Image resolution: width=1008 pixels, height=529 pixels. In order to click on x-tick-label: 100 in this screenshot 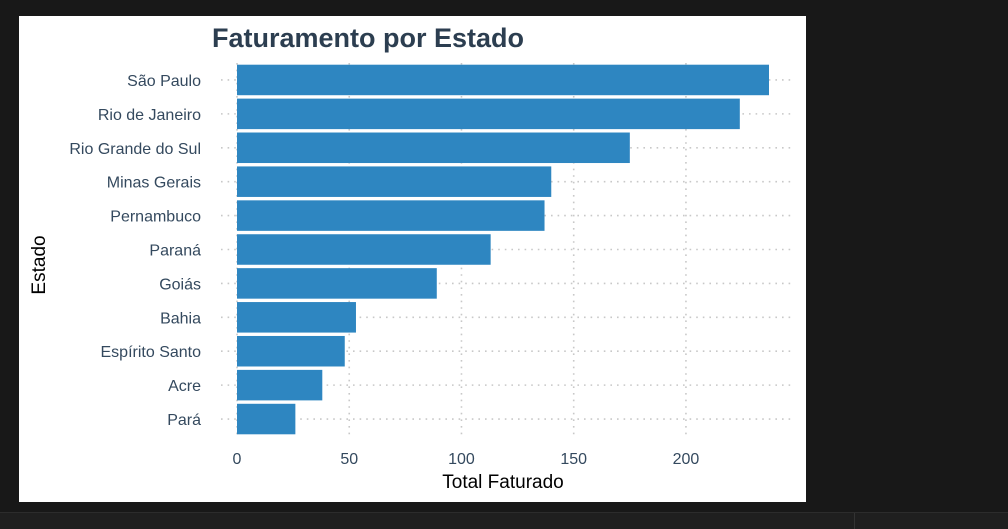, I will do `click(461, 459)`.